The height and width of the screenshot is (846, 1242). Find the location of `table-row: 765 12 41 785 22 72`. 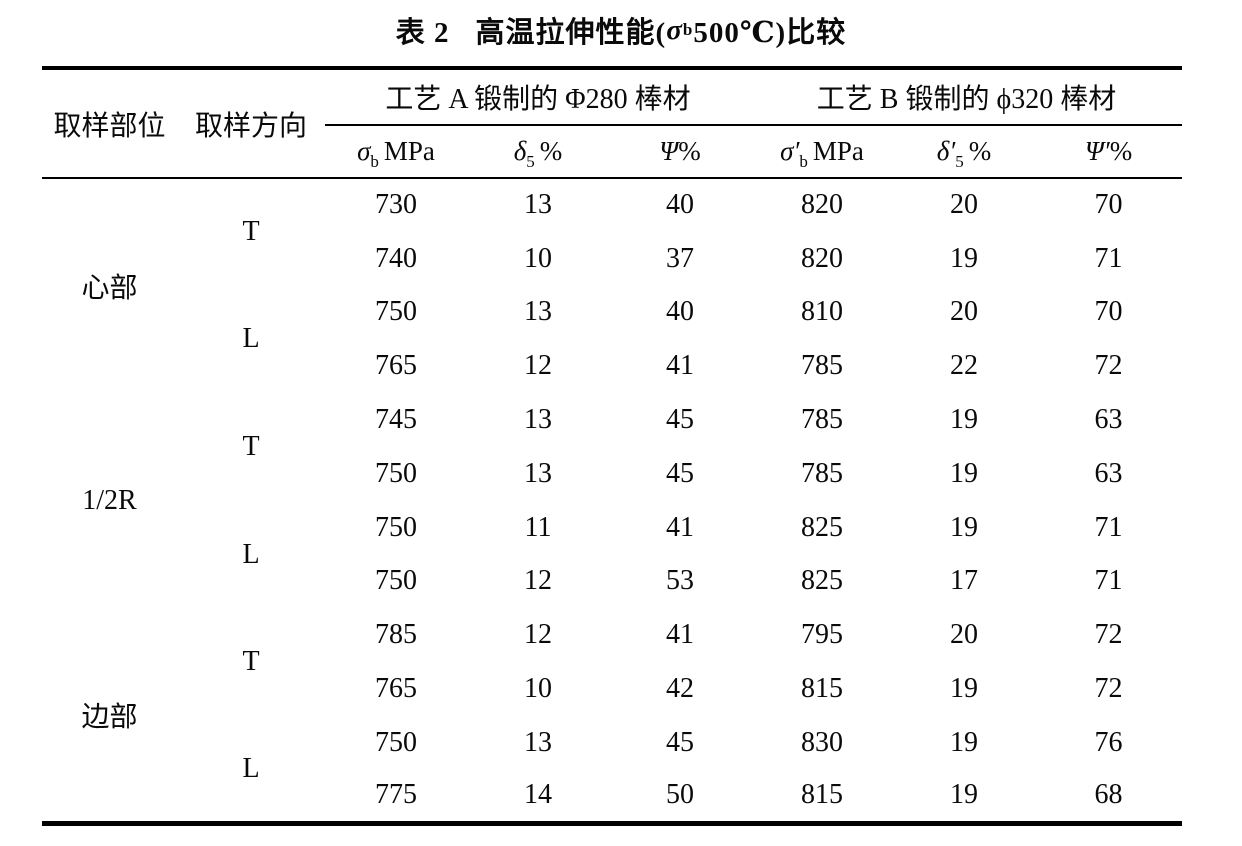

table-row: 765 12 41 785 22 72 is located at coordinates (612, 366).